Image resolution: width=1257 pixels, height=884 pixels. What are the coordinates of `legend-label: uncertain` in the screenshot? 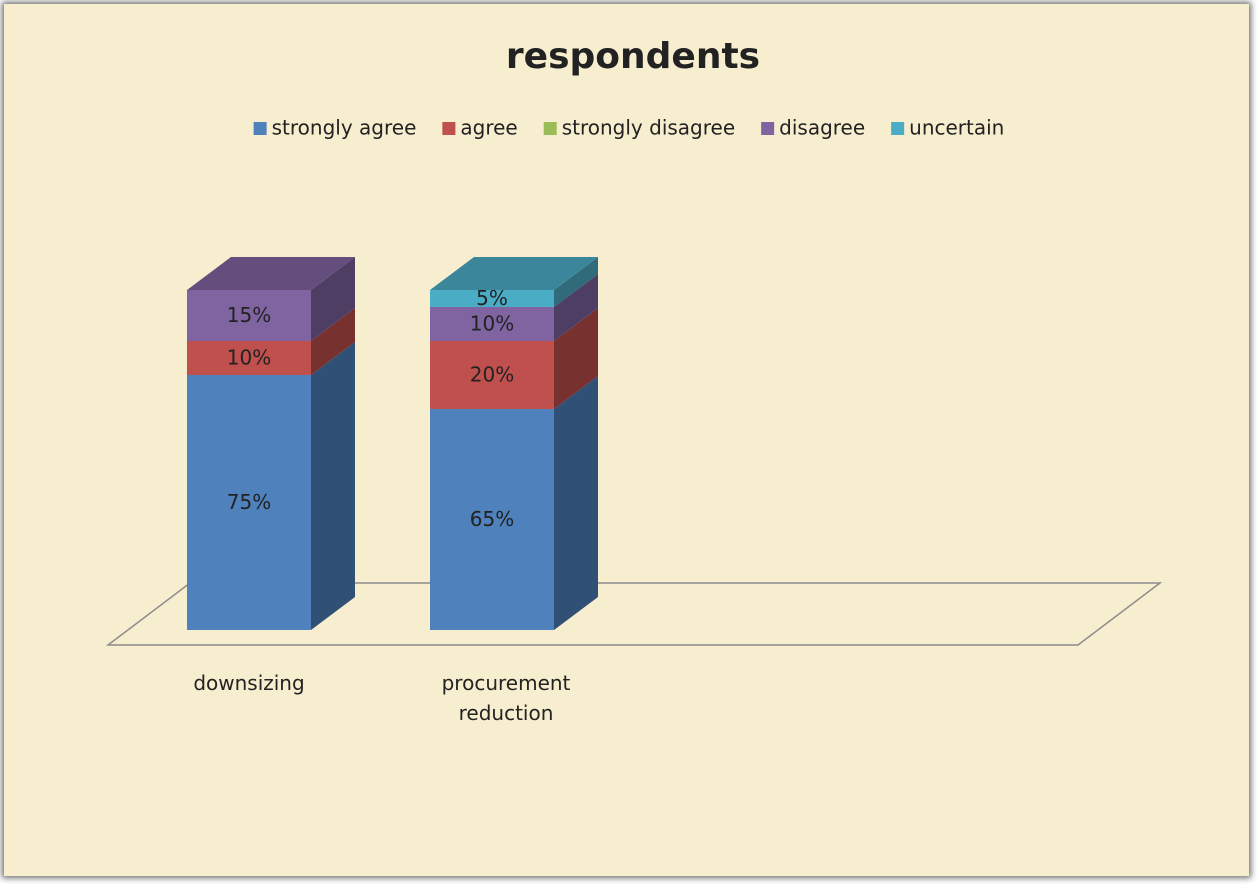 It's located at (956, 128).